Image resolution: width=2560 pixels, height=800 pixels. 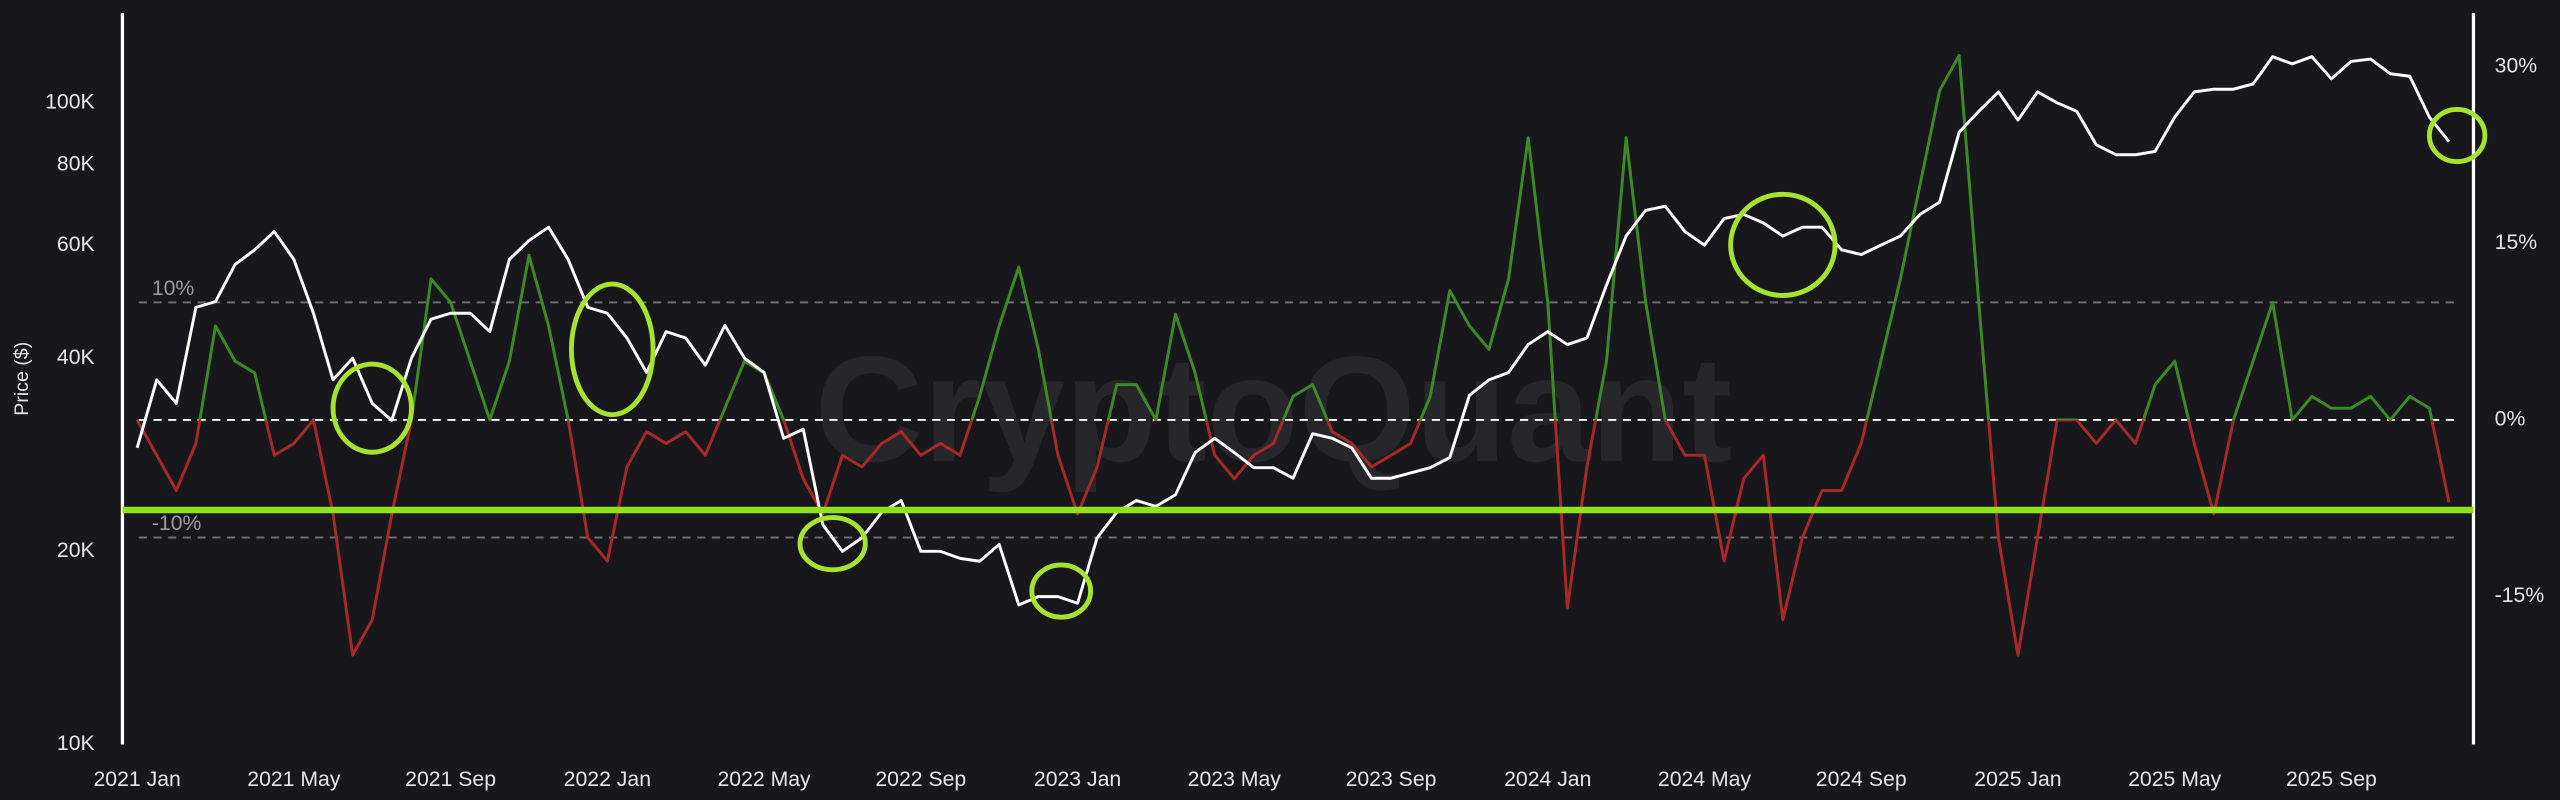 I want to click on x-tick-label: 2025 Jan, so click(x=2017, y=779).